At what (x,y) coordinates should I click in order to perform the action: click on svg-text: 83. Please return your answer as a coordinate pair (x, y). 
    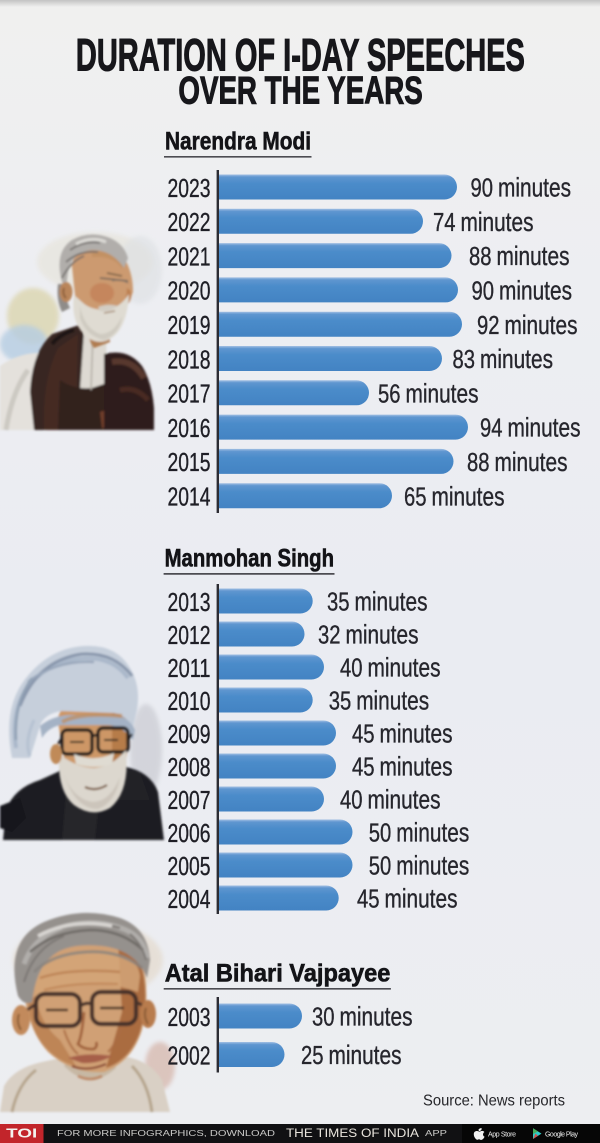
    Looking at the image, I should click on (464, 359).